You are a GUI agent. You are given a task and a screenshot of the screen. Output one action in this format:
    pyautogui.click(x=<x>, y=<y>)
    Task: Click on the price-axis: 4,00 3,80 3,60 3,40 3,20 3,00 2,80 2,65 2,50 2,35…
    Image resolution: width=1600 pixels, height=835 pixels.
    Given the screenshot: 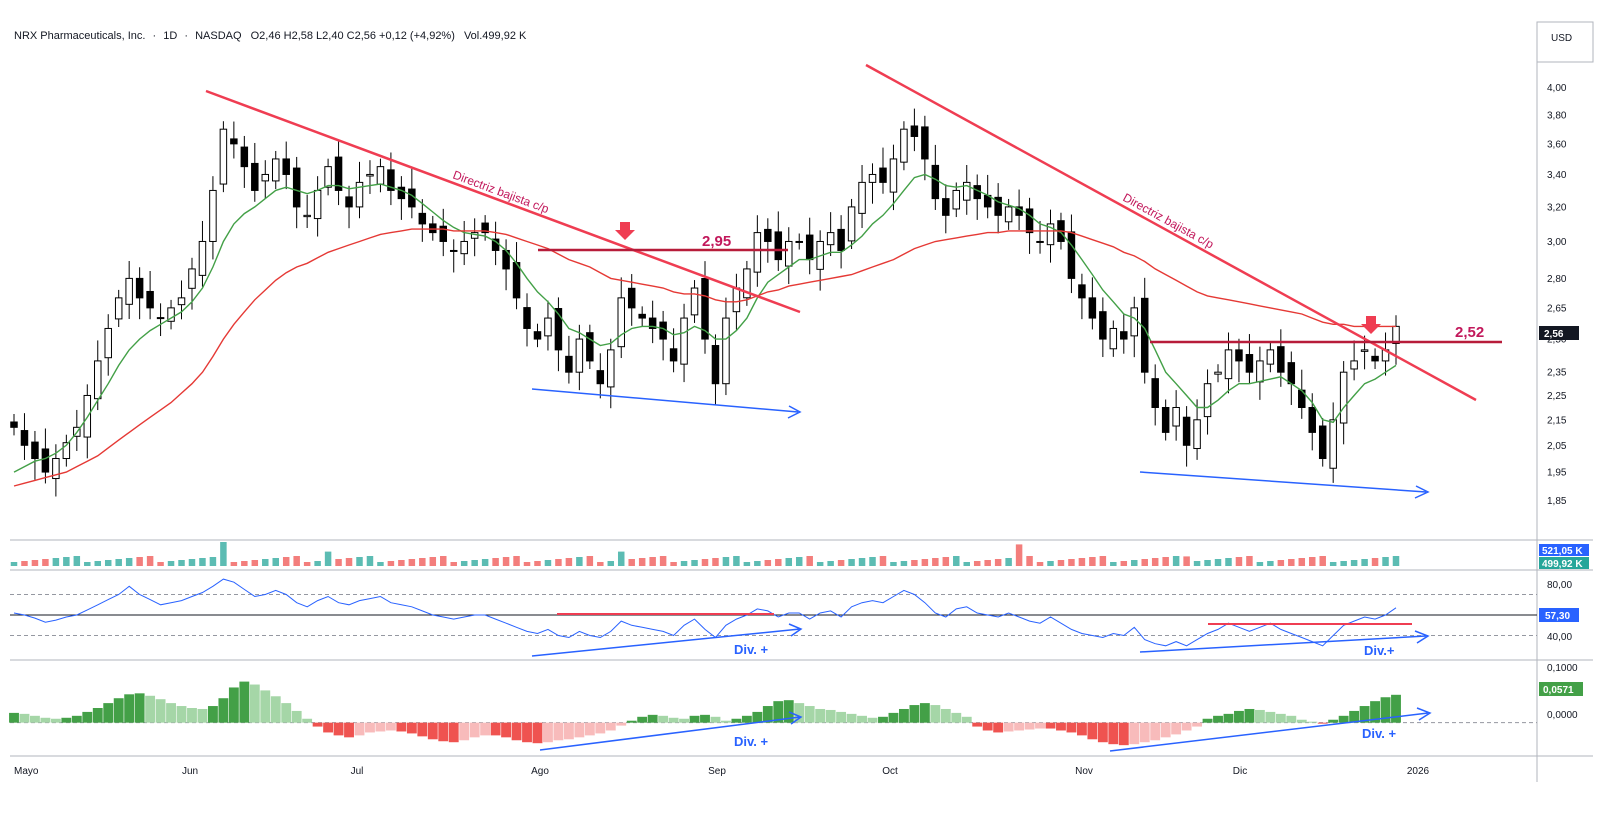 What is the action you would take?
    pyautogui.click(x=1557, y=295)
    